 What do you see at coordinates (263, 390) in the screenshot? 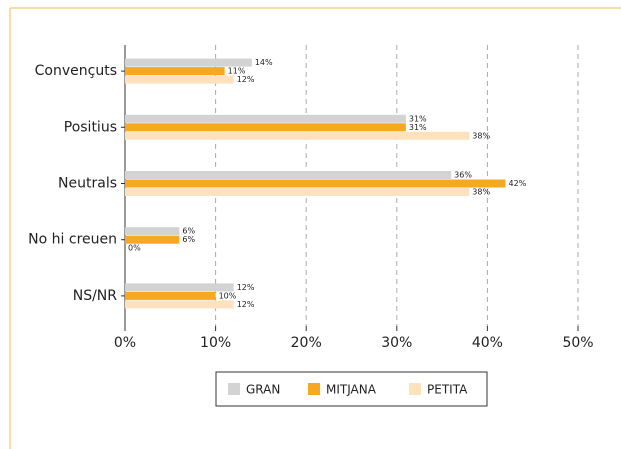
I see `legend-label: GRAN` at bounding box center [263, 390].